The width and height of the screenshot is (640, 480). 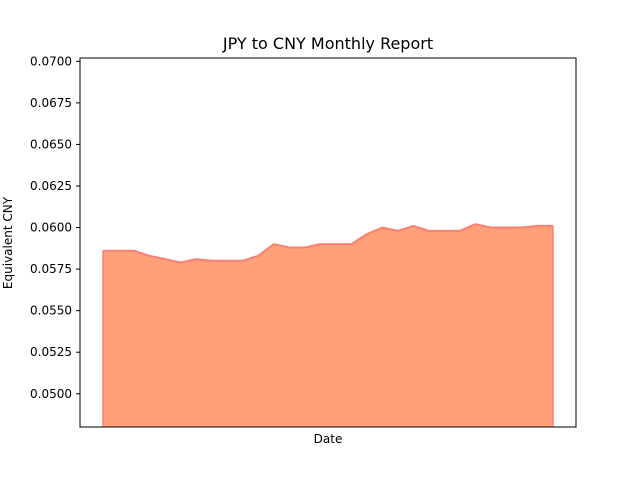 What do you see at coordinates (8, 242) in the screenshot?
I see `y-axis-label: Equivalent CNY` at bounding box center [8, 242].